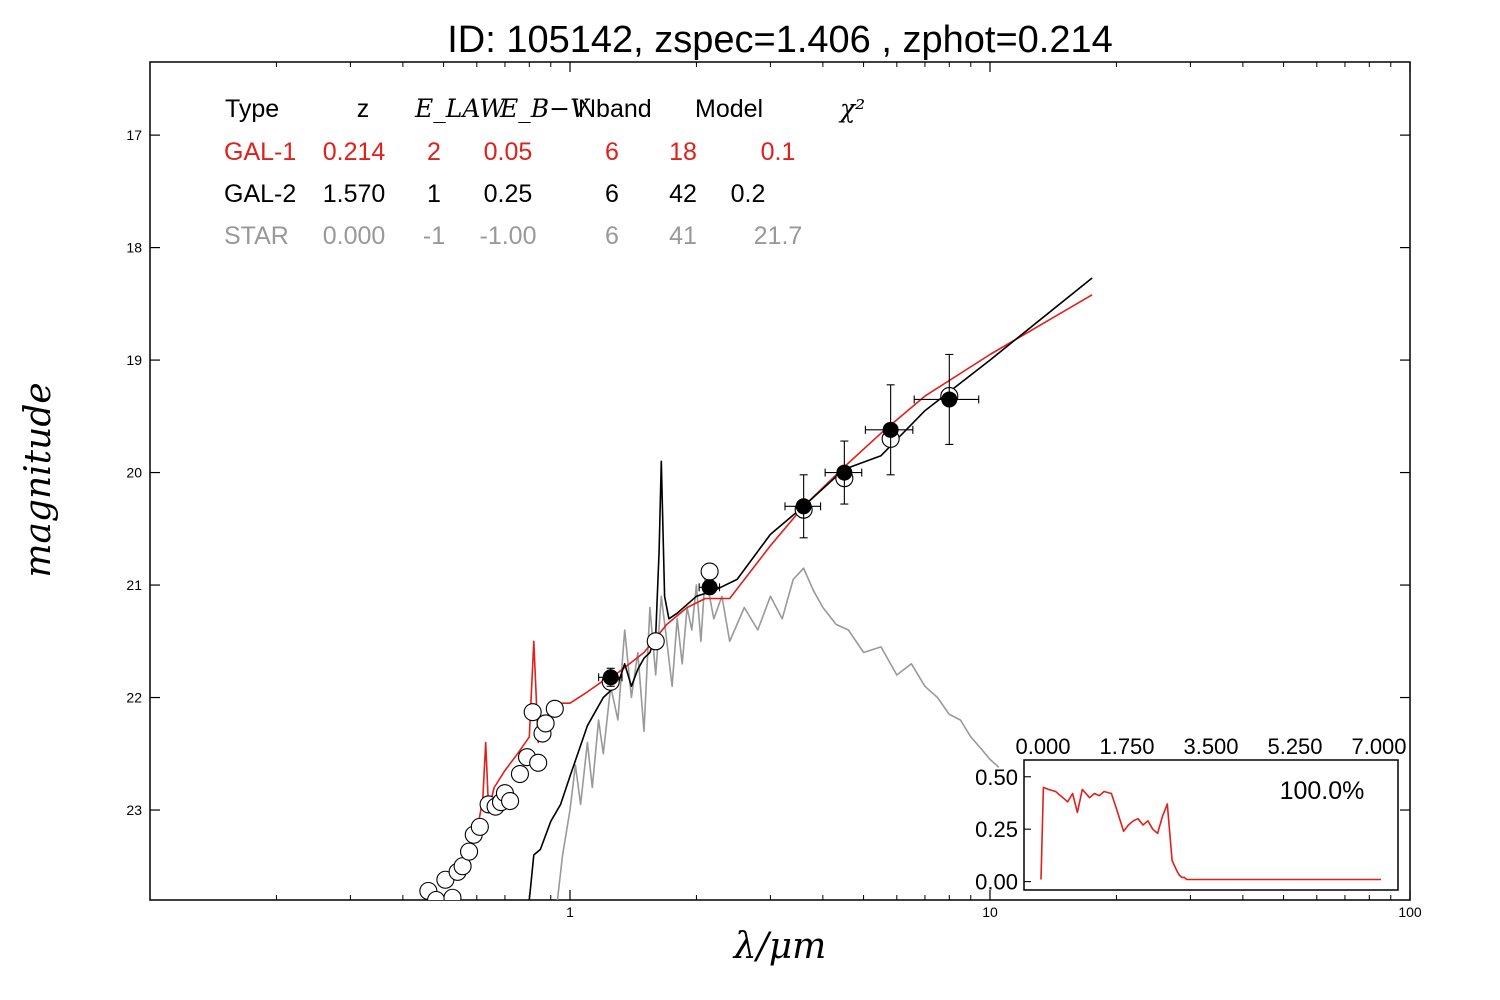 This screenshot has width=1500, height=1000. I want to click on cell-elaw: 2, so click(434, 152).